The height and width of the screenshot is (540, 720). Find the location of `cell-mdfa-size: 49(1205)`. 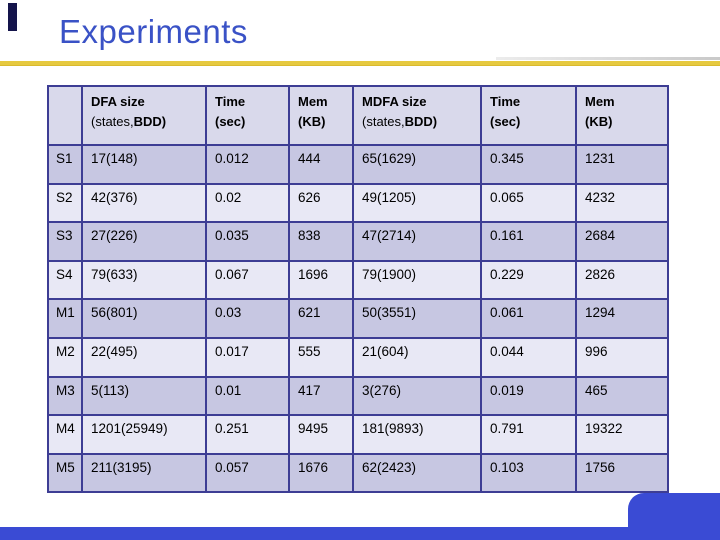

cell-mdfa-size: 49(1205) is located at coordinates (417, 203).